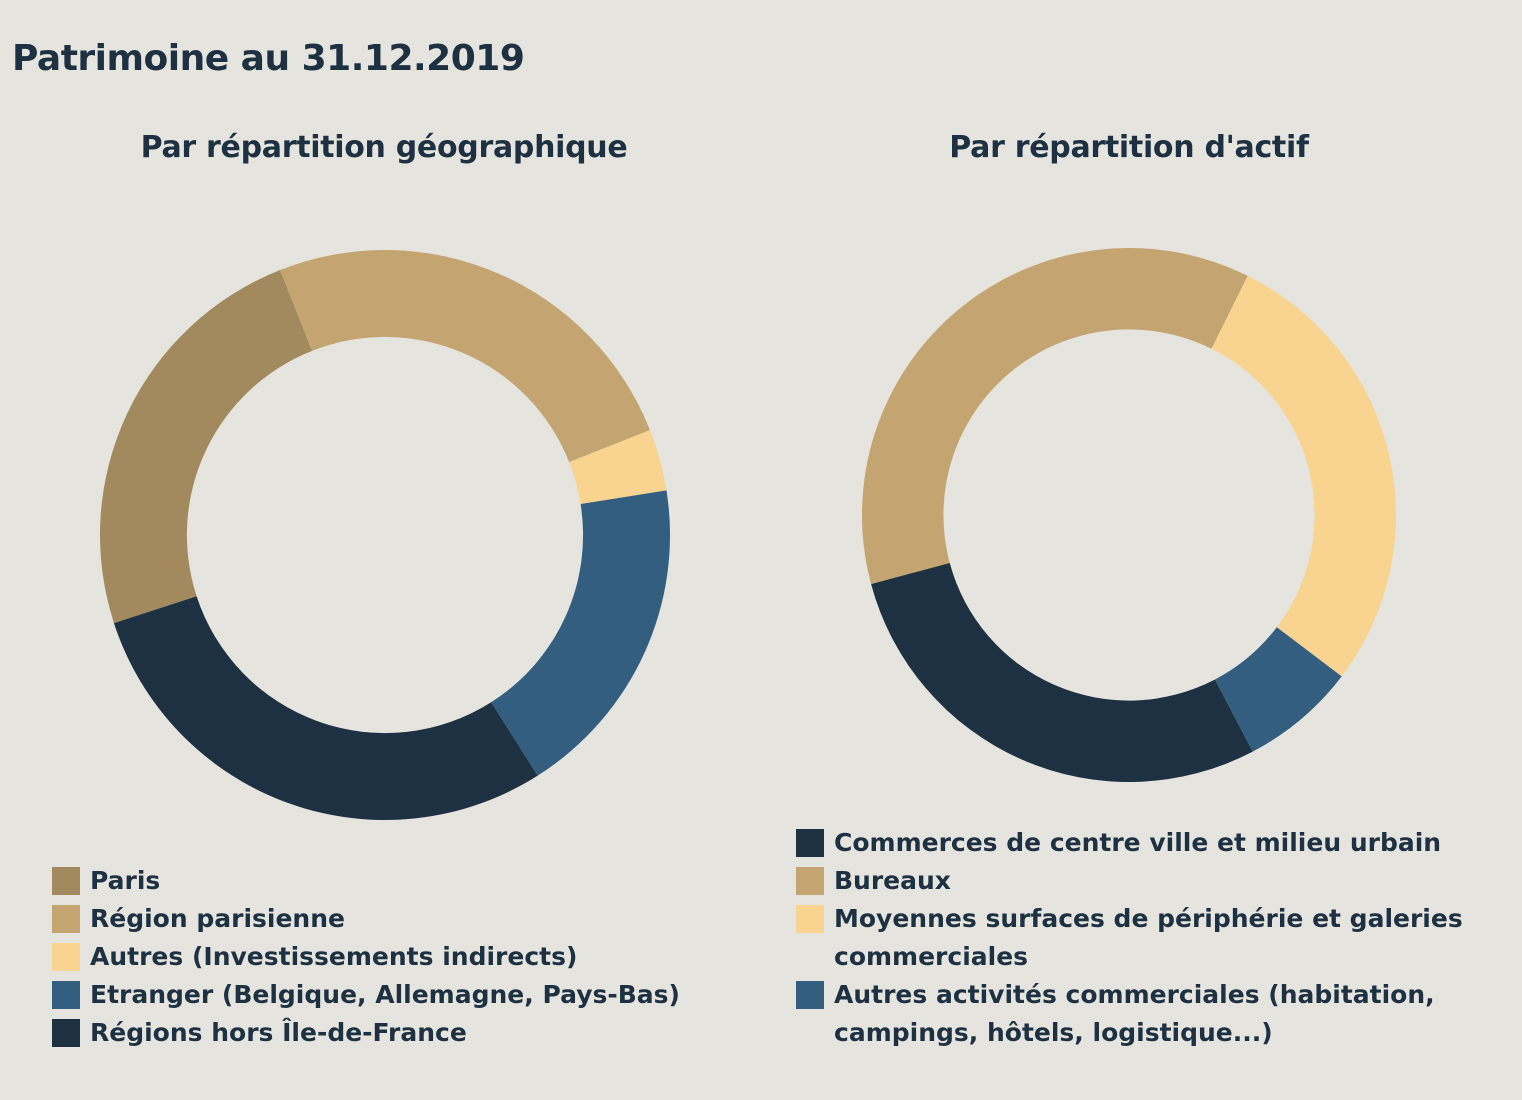 Image resolution: width=1522 pixels, height=1100 pixels. I want to click on donut-slice-bureaux, so click(1055, 416).